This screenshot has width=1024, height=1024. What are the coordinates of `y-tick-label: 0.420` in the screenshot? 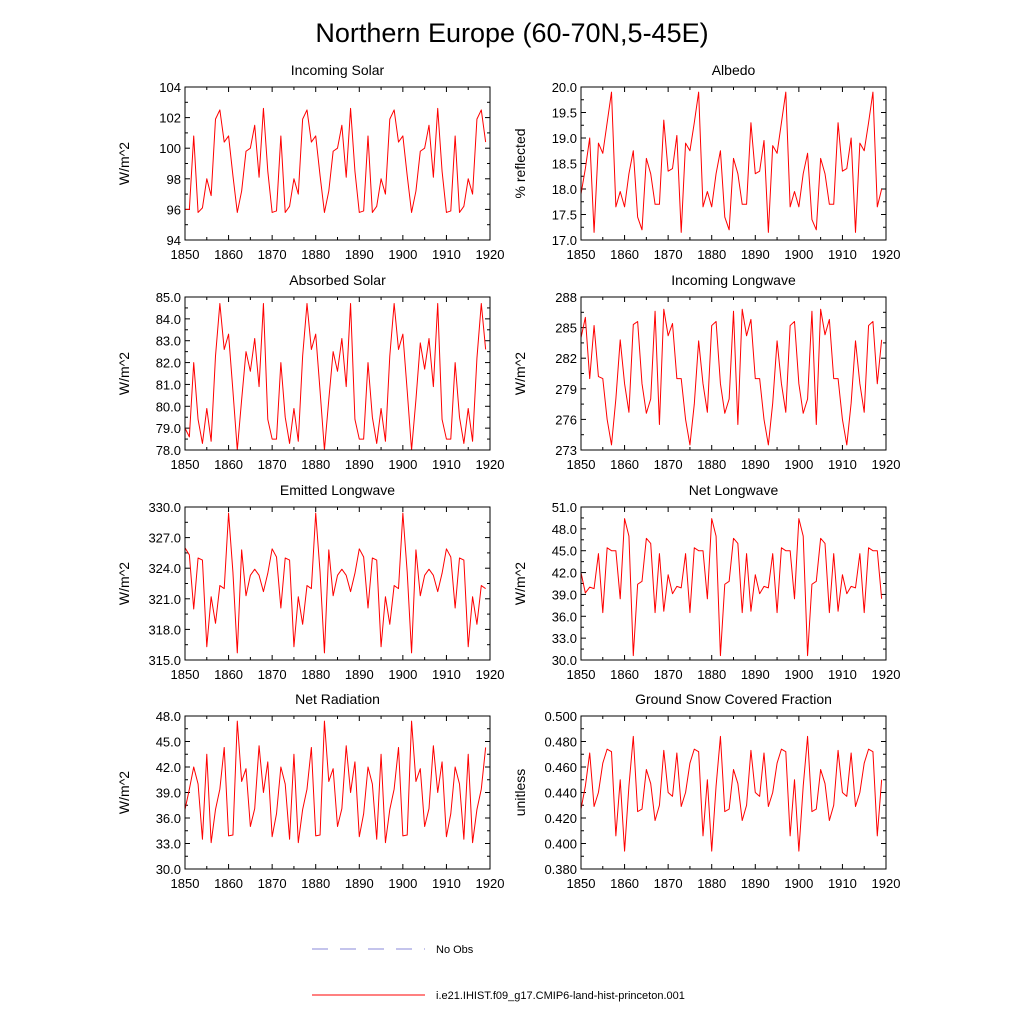 It's located at (560, 818).